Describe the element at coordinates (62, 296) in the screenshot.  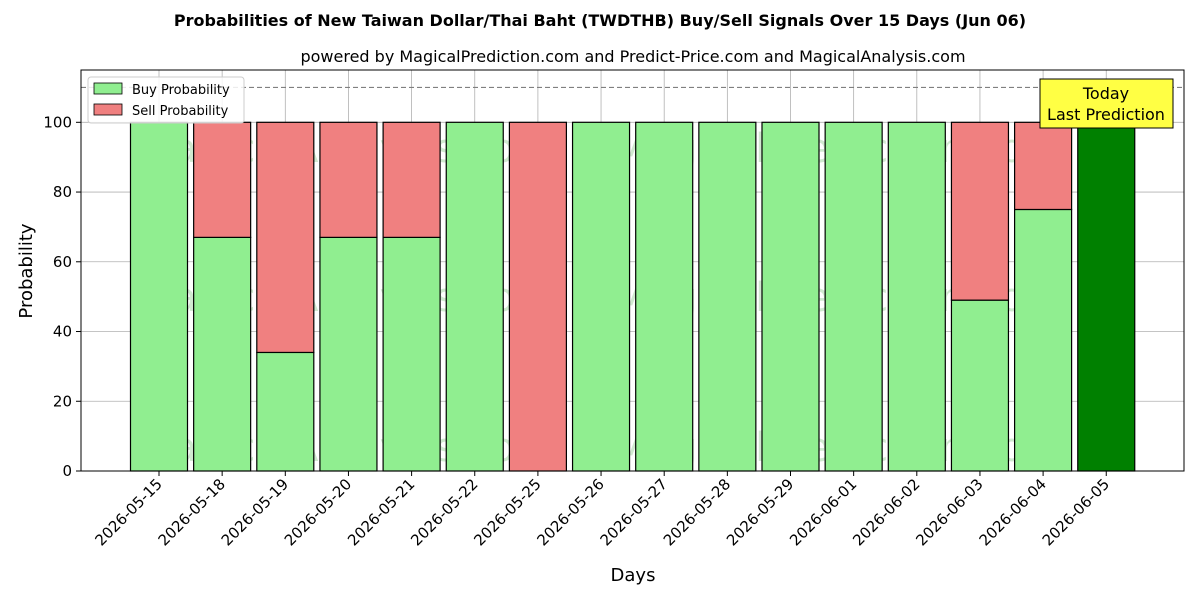
I see `y-axis: 0 20 40 60 80 100` at that location.